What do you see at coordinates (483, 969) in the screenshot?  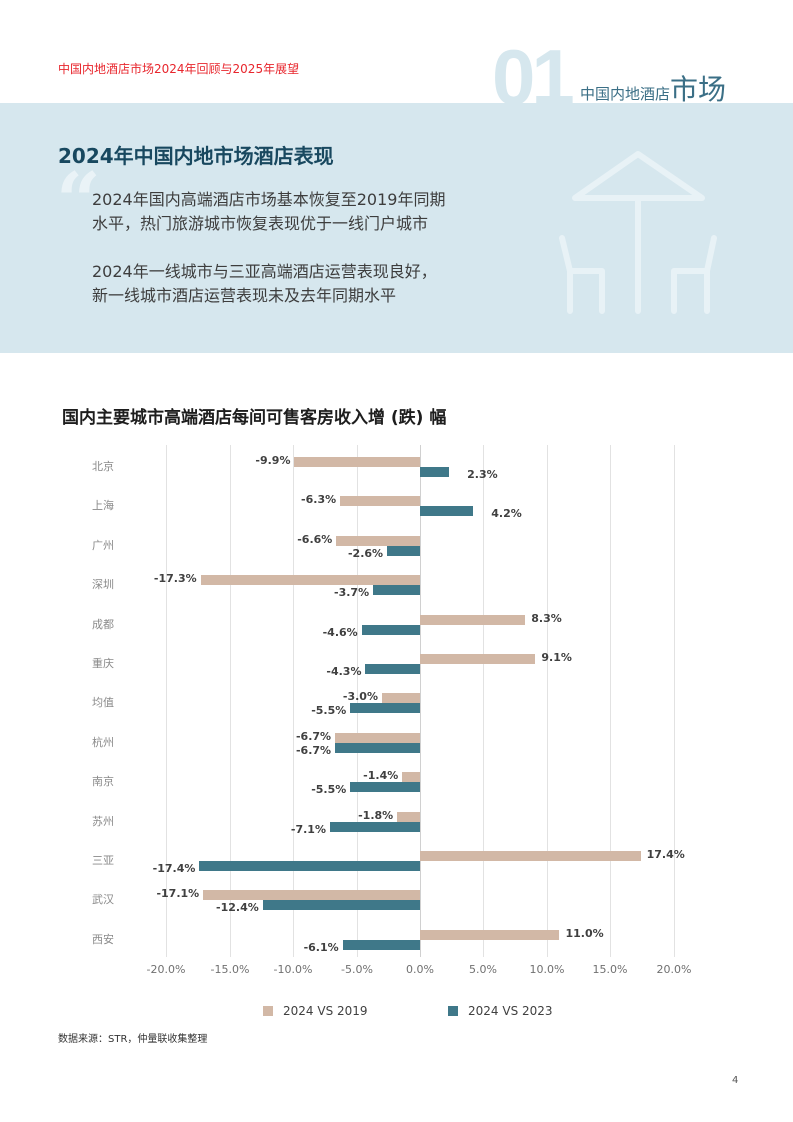 I see `x-tick-label: 5.0%` at bounding box center [483, 969].